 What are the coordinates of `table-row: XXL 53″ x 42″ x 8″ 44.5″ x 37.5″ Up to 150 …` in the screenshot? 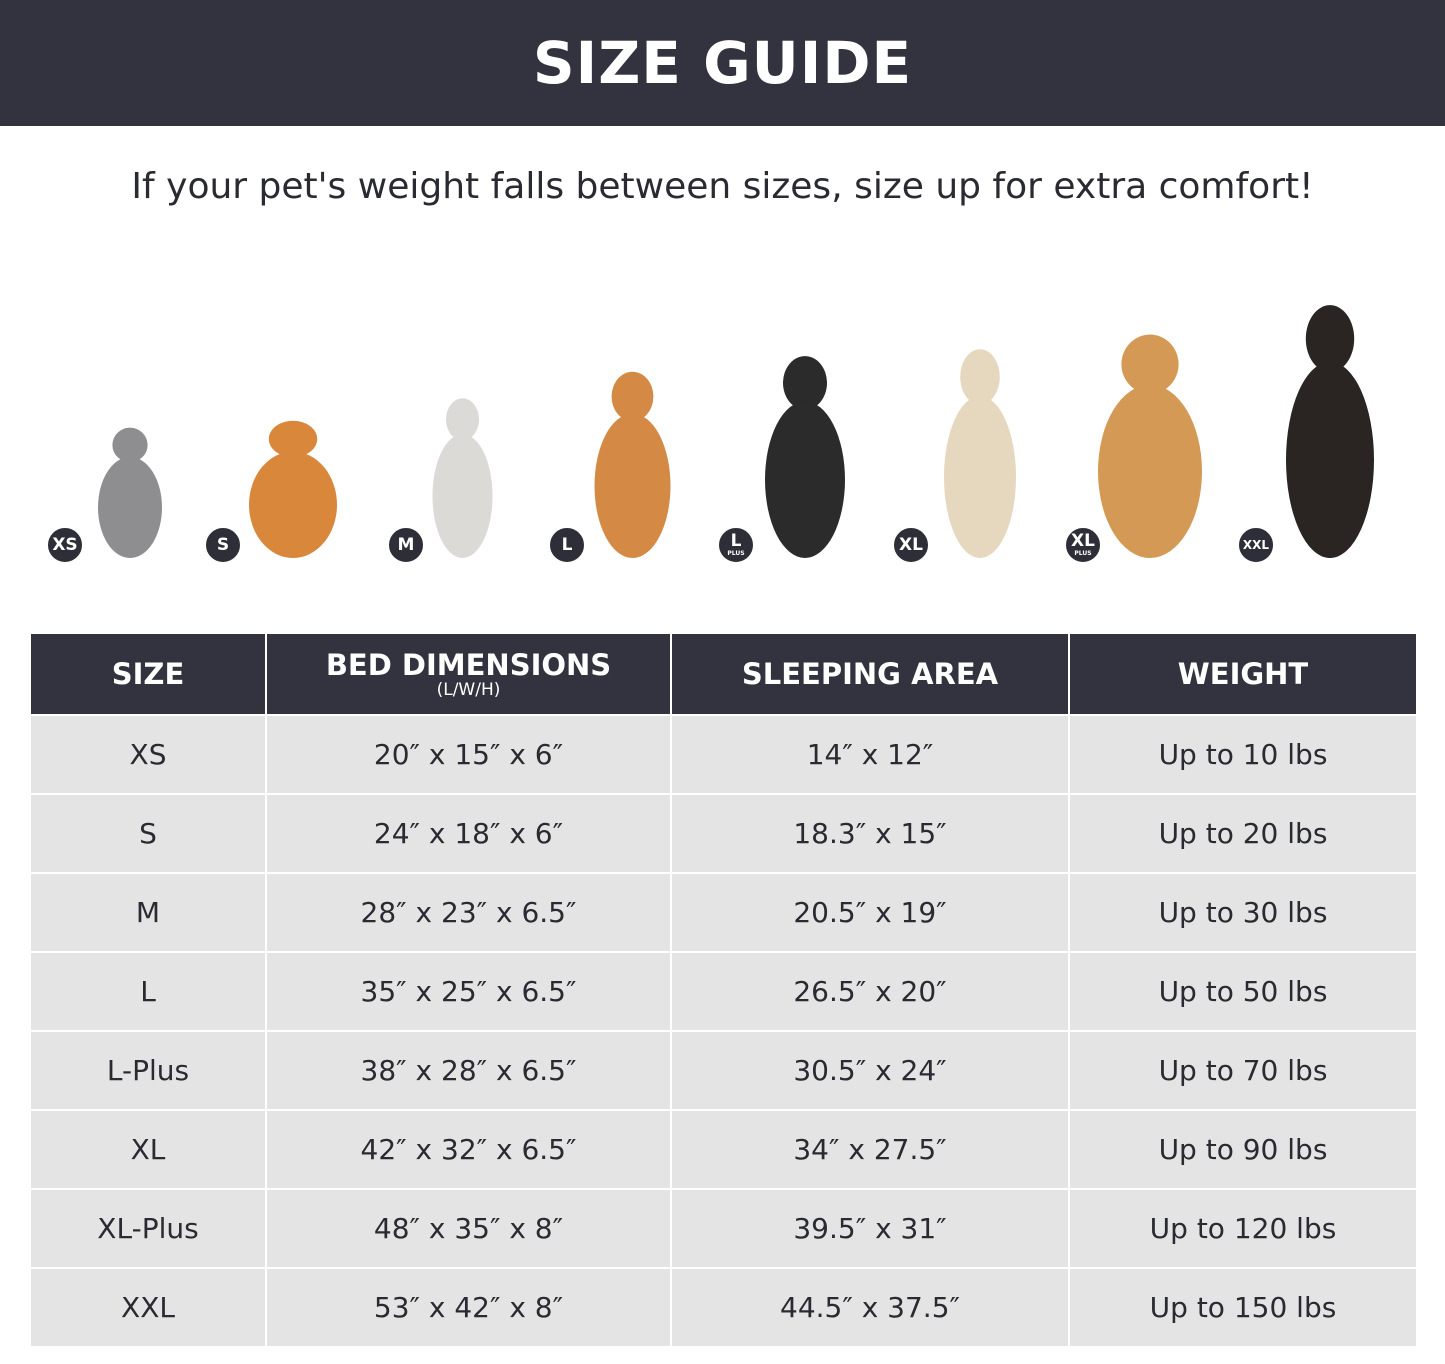 It's located at (723, 1307).